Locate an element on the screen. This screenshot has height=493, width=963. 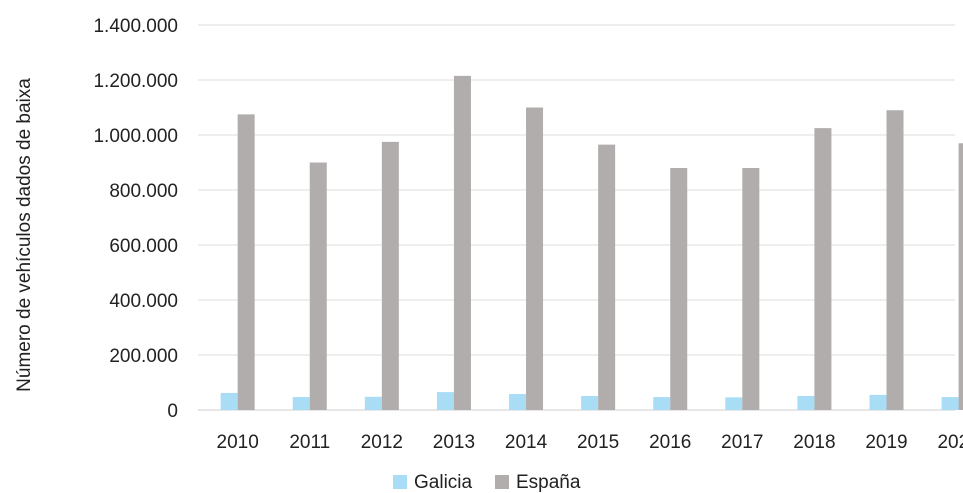
x-tick-label: 2010 is located at coordinates (238, 442).